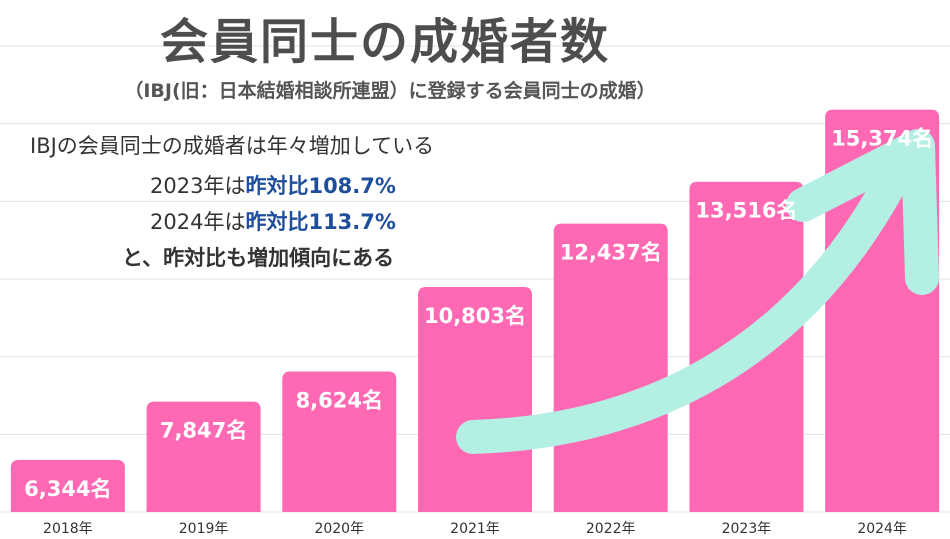  I want to click on note-line-3-highlight: 昨対比113.7%, so click(320, 222).